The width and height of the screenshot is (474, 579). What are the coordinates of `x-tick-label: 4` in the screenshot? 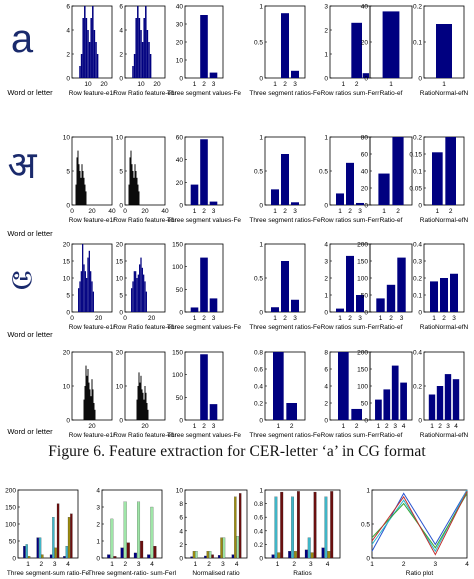 It's located at (467, 564).